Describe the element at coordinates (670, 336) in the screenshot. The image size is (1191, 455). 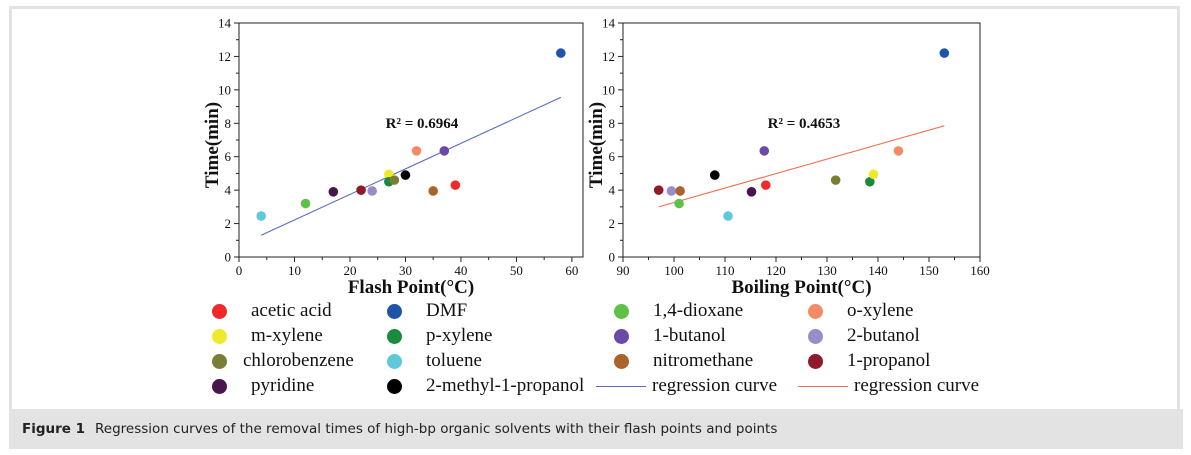
I see `legend-item: 1-butanol` at that location.